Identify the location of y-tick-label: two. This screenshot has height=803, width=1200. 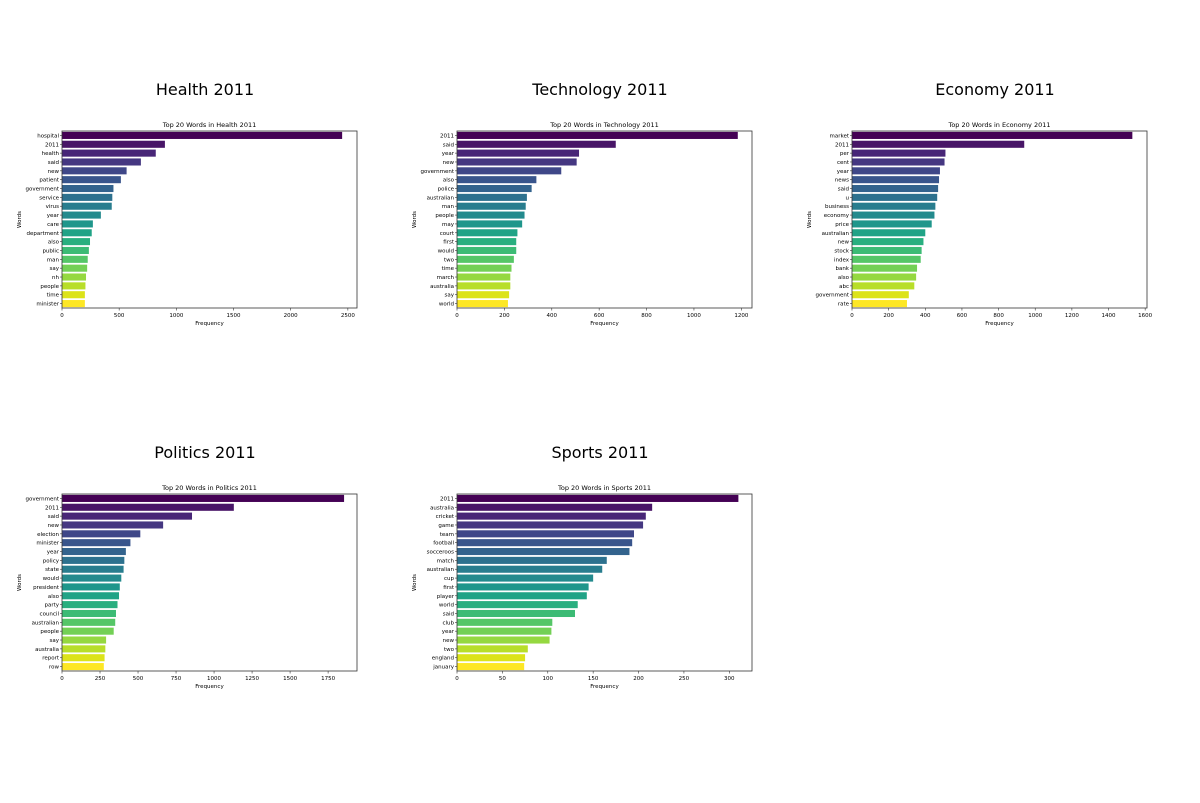
(449, 260).